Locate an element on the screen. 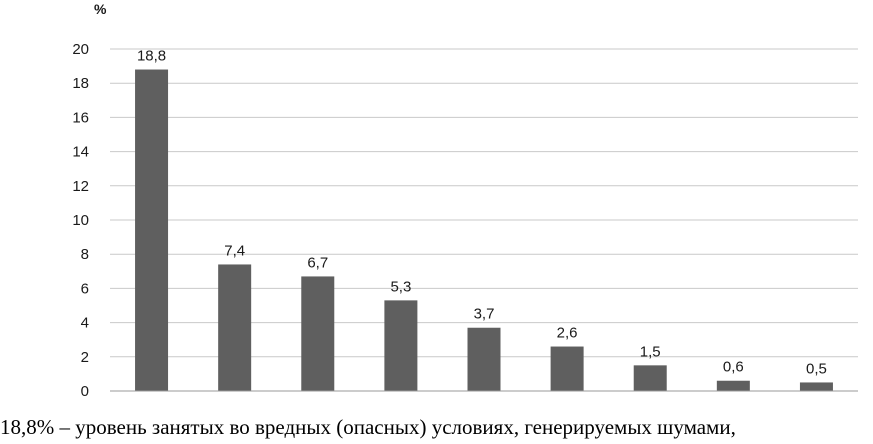 The height and width of the screenshot is (444, 873). y-tick-label: 16 is located at coordinates (80, 117).